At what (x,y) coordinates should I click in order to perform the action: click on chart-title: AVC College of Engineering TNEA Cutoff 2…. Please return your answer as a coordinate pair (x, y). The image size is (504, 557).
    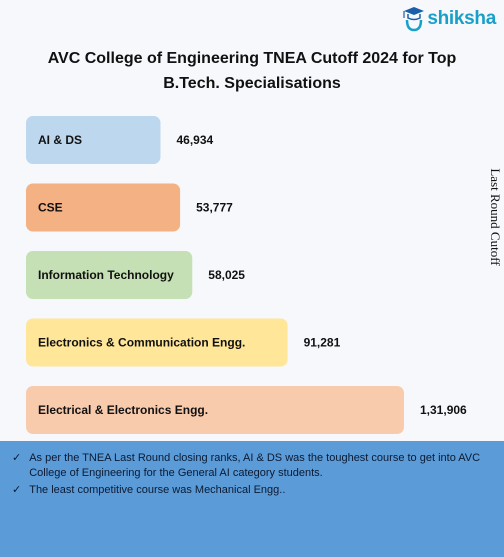
    Looking at the image, I should click on (252, 71).